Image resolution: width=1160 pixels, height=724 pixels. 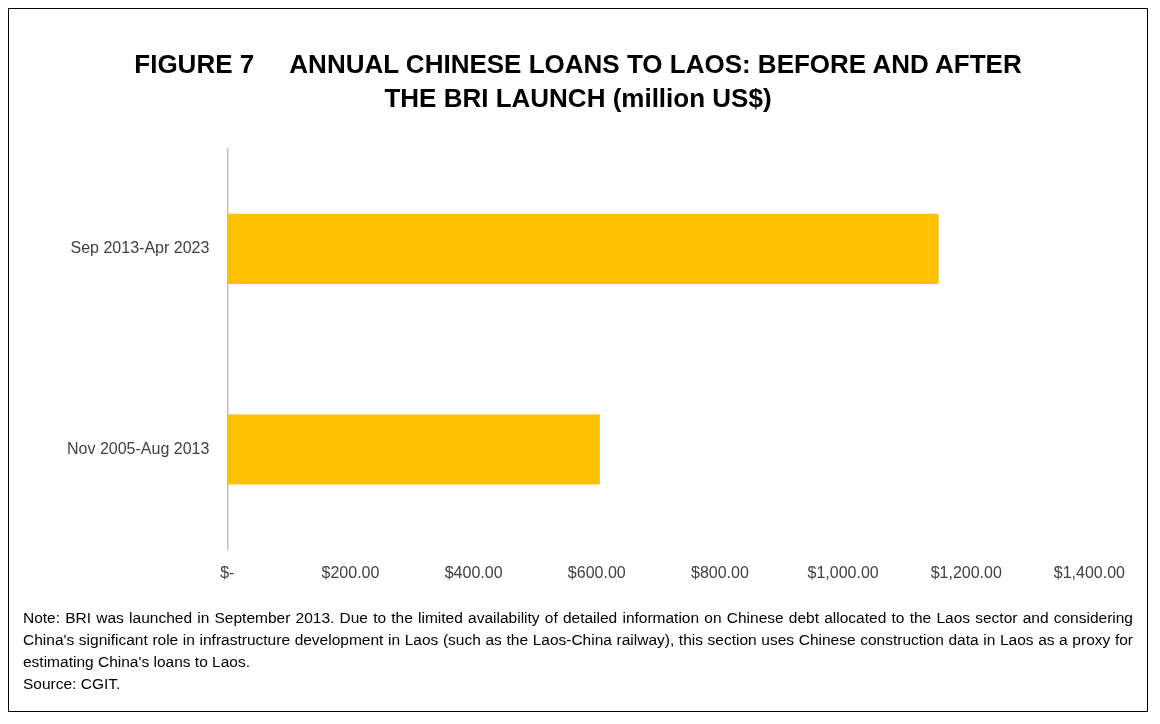 What do you see at coordinates (596, 572) in the screenshot?
I see `x-tick-label: $600.00` at bounding box center [596, 572].